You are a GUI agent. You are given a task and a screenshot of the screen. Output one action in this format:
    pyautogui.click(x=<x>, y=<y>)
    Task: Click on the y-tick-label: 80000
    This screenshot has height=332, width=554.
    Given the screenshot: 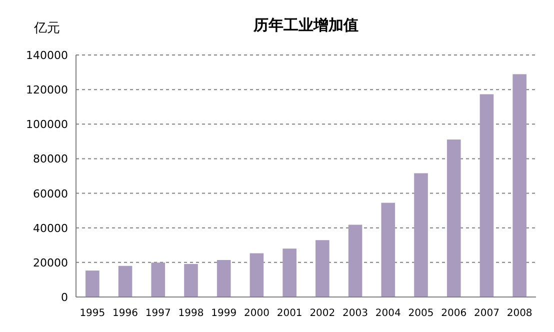 What is the action you would take?
    pyautogui.click(x=50, y=159)
    